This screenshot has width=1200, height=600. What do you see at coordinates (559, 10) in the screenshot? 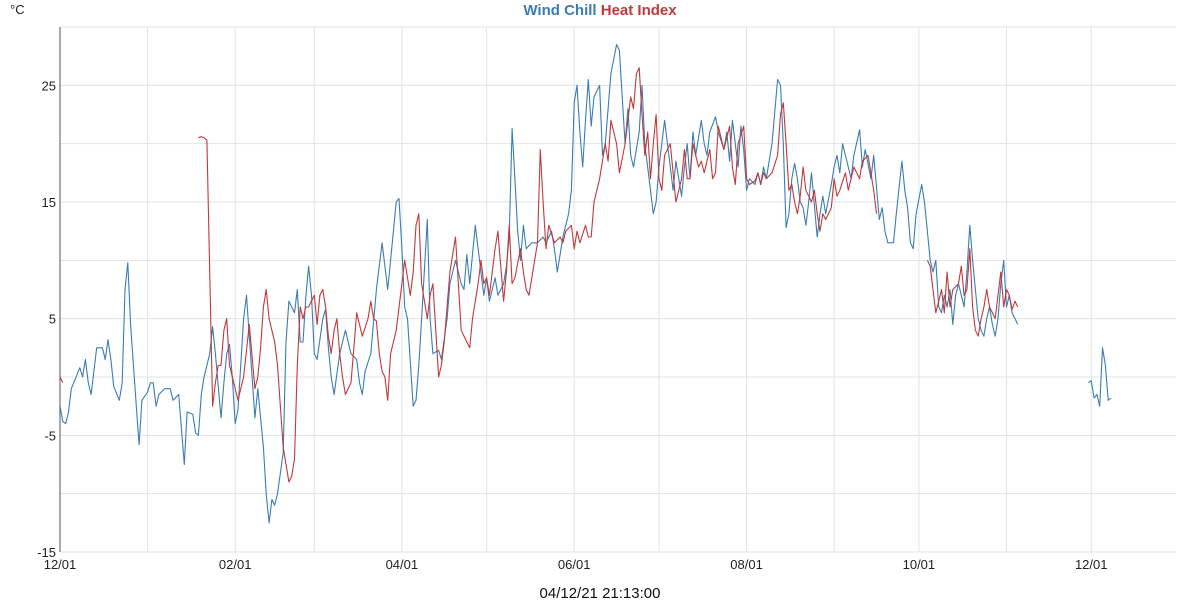
I see `title-wind-chill: Wind Chill` at bounding box center [559, 10].